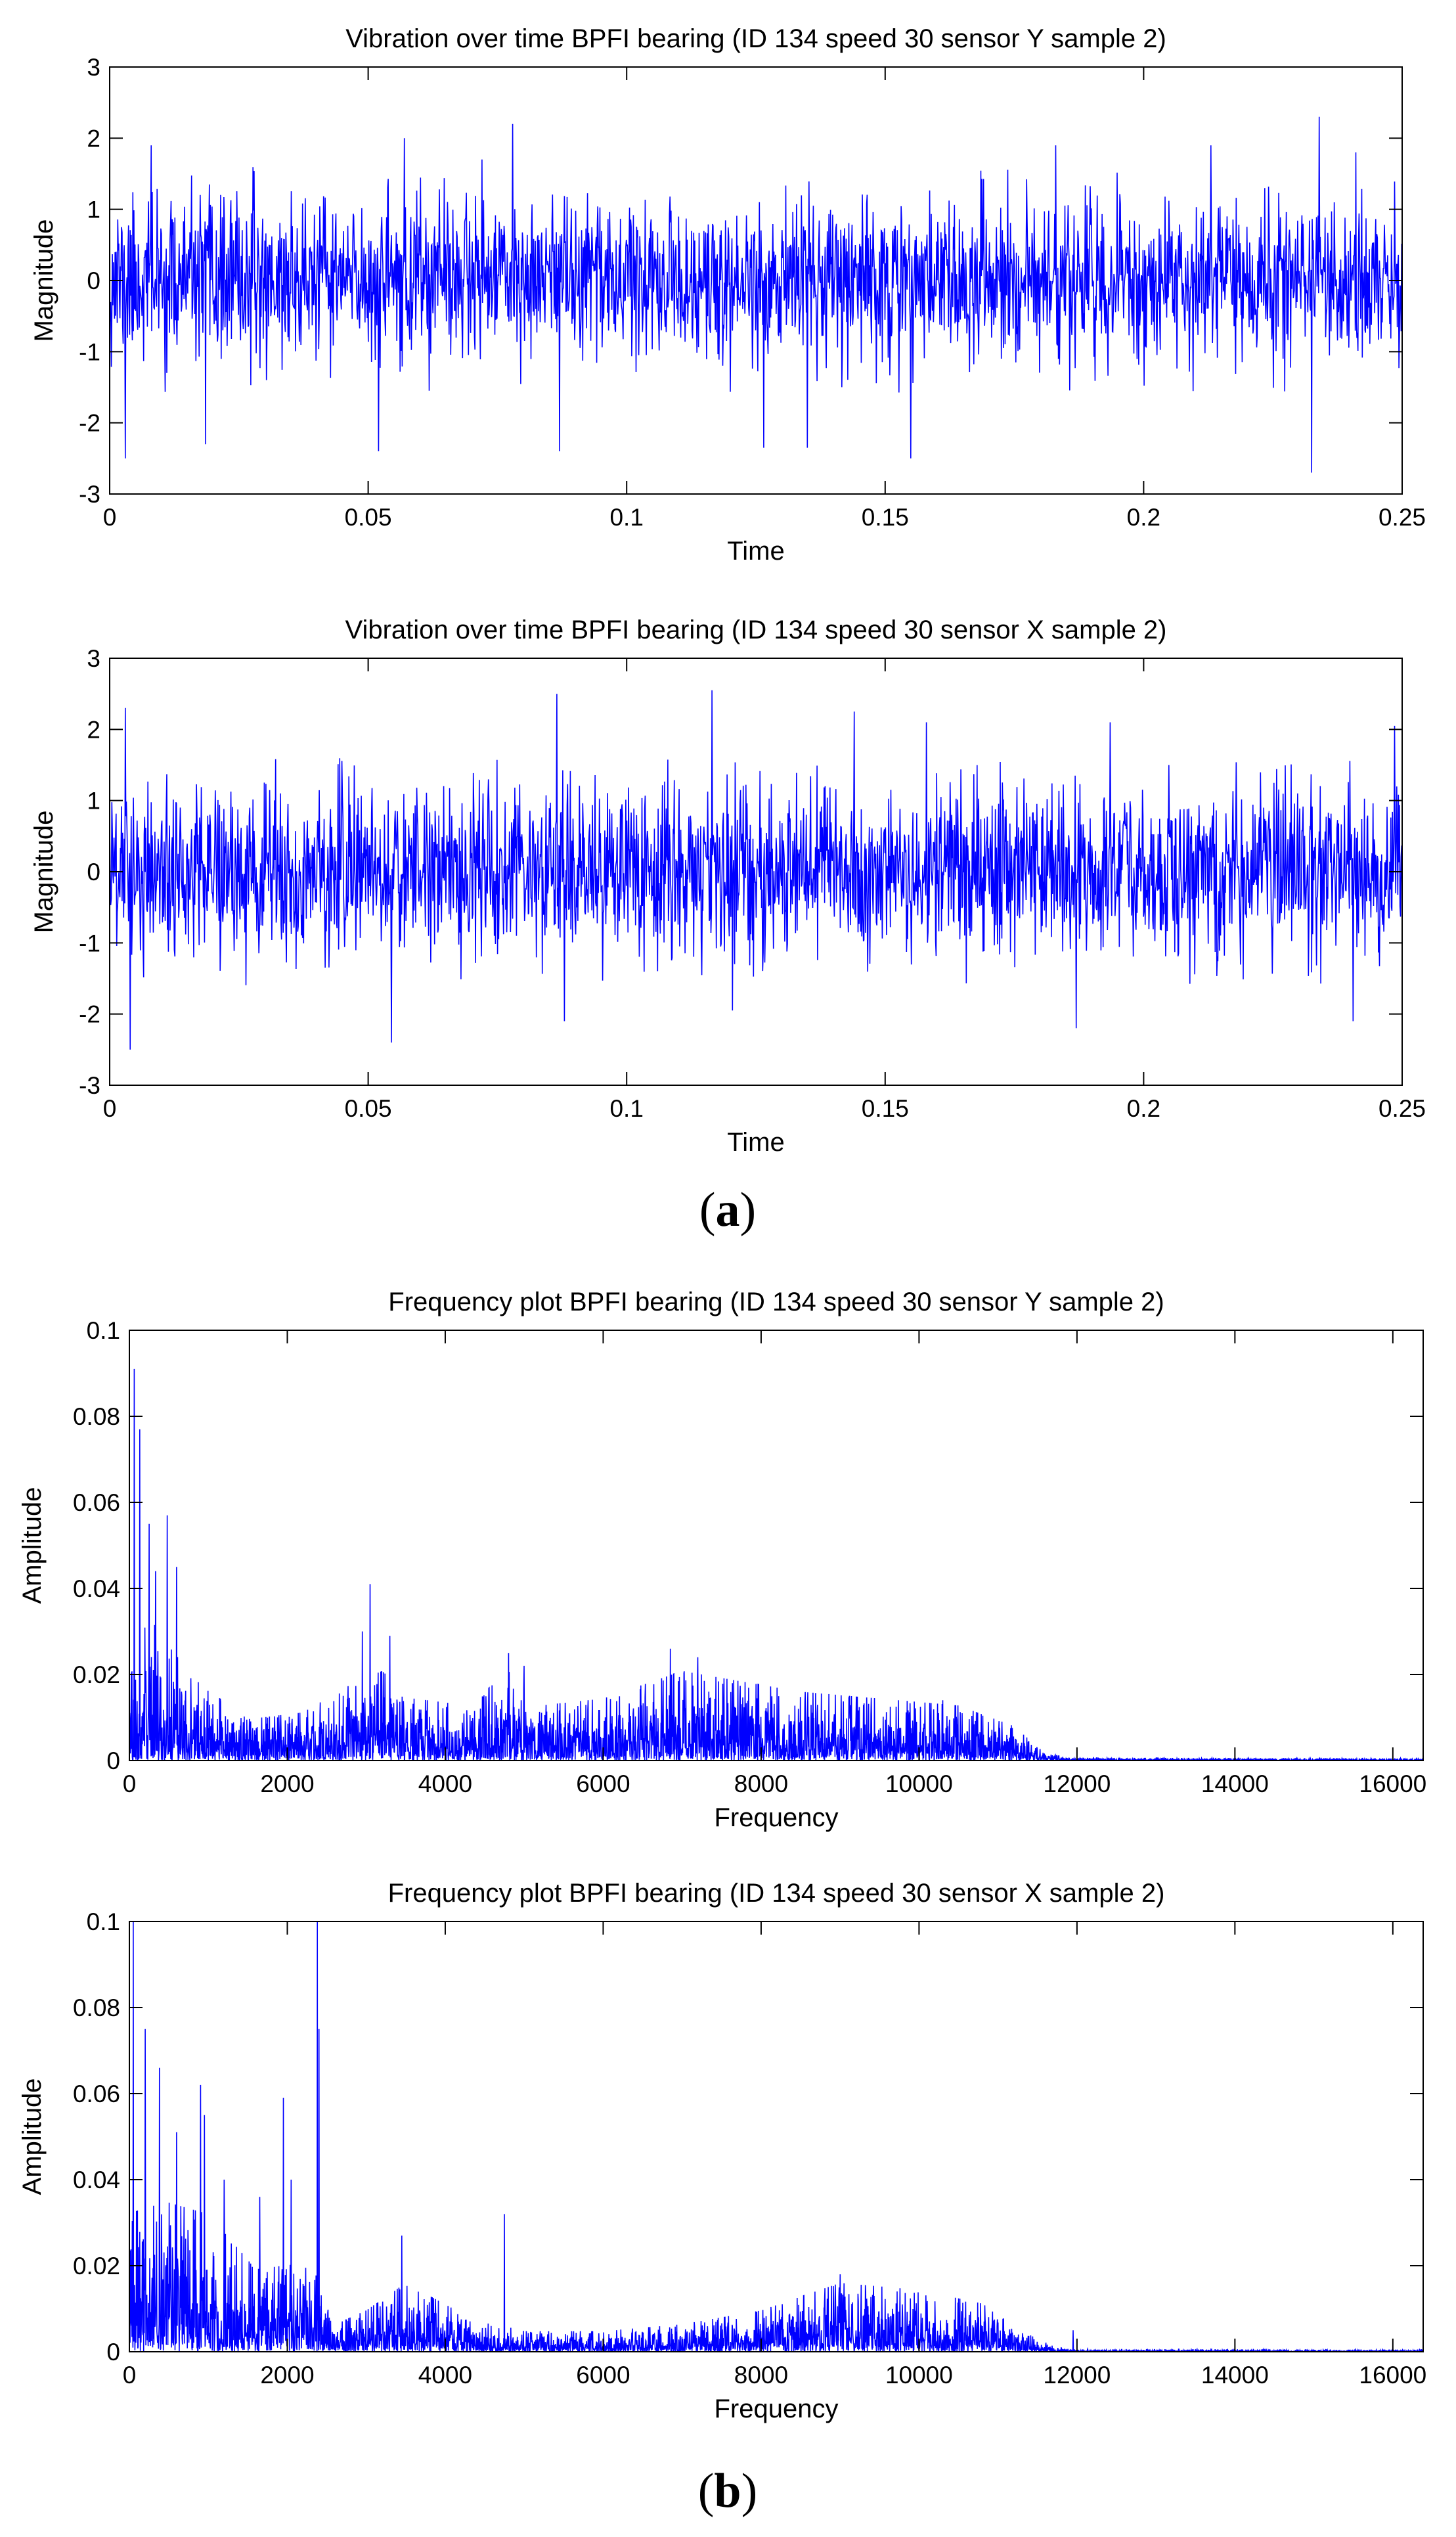 The image size is (1456, 2537). I want to click on series-line-time-x, so click(756, 870).